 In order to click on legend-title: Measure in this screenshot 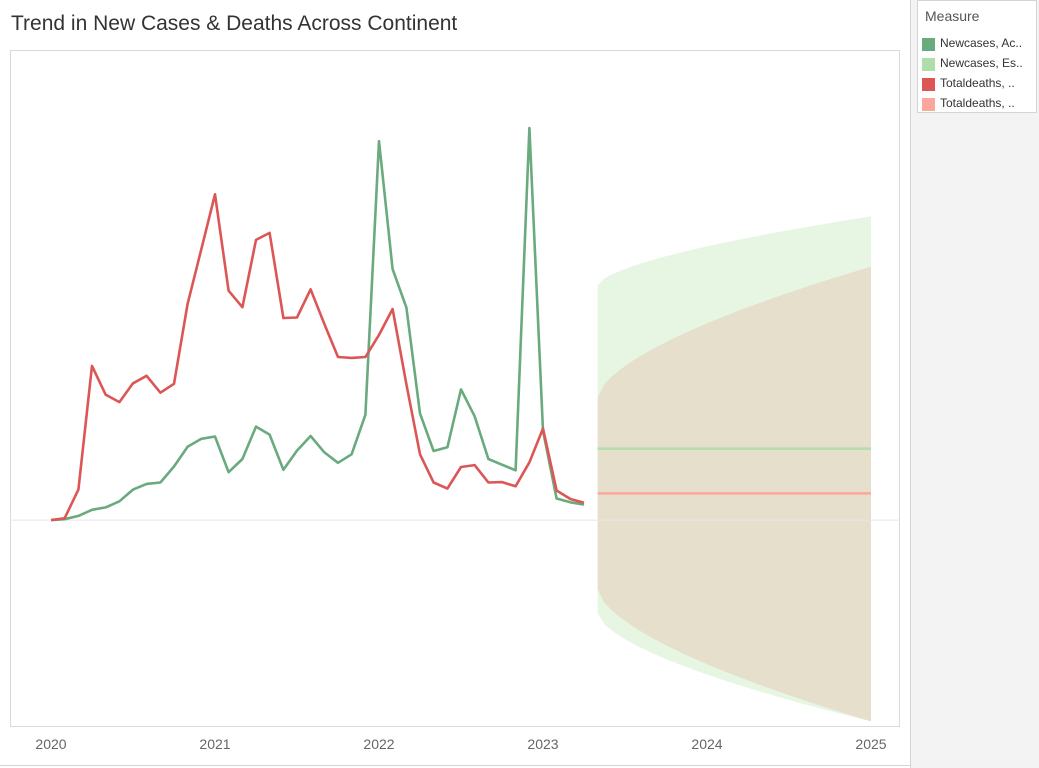, I will do `click(952, 16)`.